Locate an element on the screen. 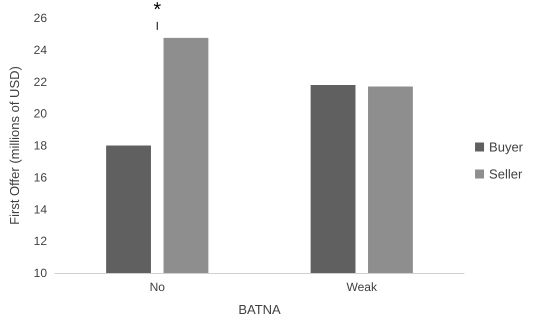  annotation: * is located at coordinates (157, 10).